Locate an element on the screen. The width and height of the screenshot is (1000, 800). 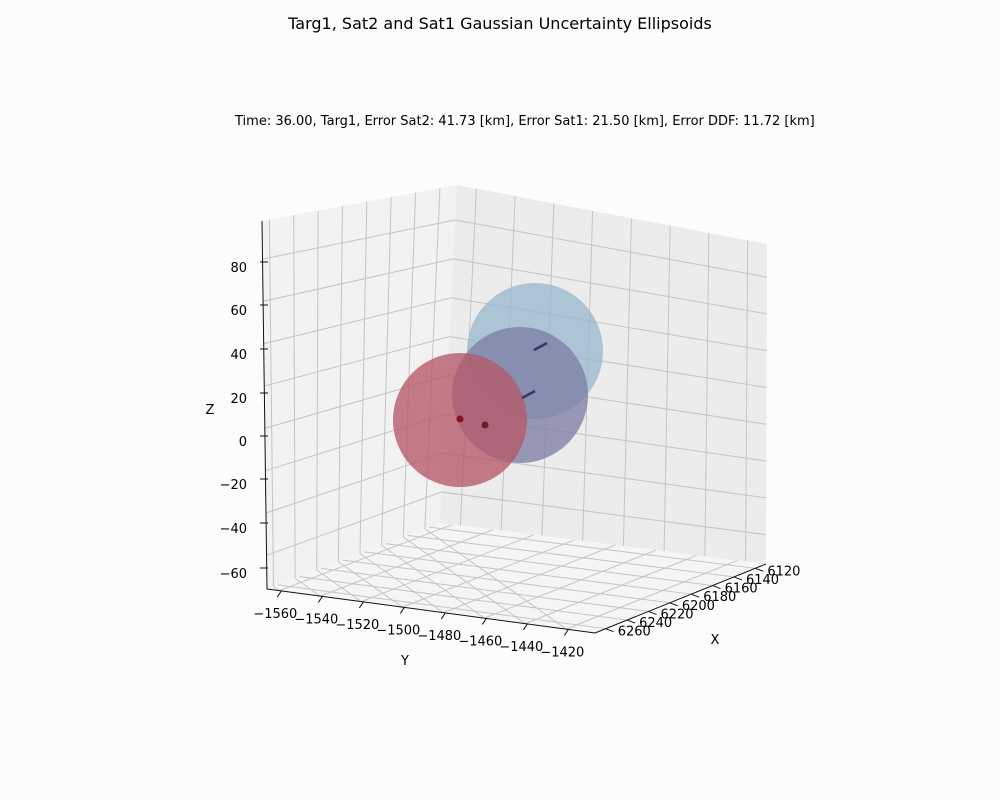
left-back-wall is located at coordinates (359, 387).